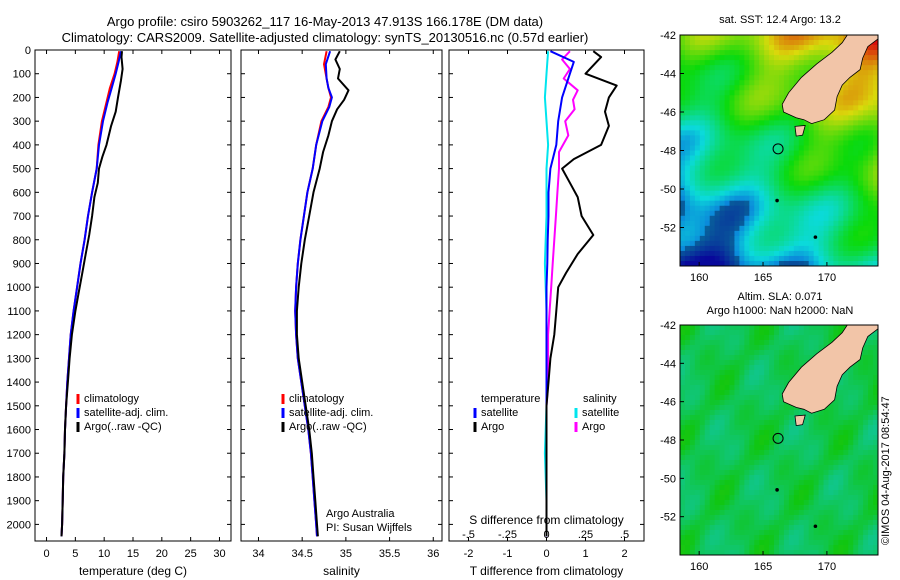 The height and width of the screenshot is (580, 900). I want to click on map-y-tick-label: -48, so click(668, 441).